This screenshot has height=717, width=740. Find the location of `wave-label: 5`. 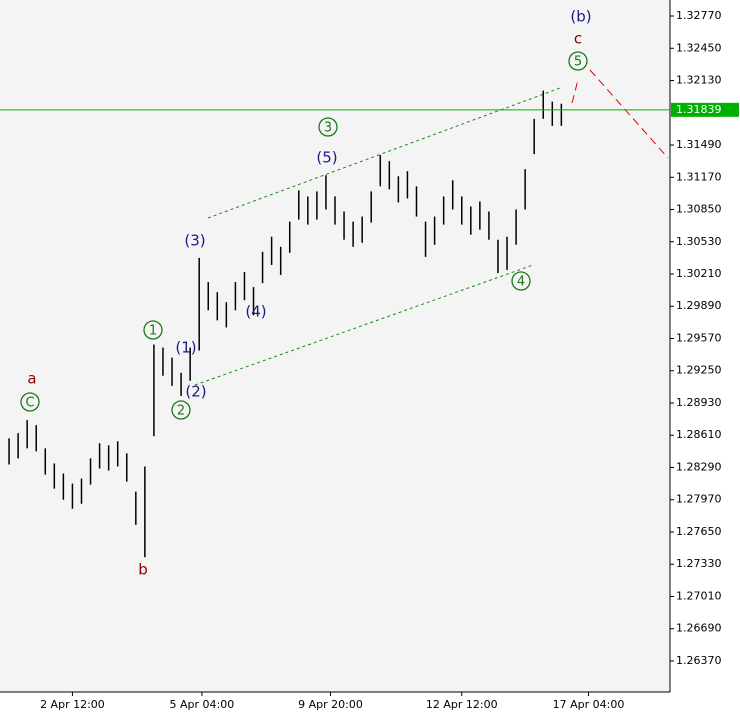

wave-label: 5 is located at coordinates (578, 62).